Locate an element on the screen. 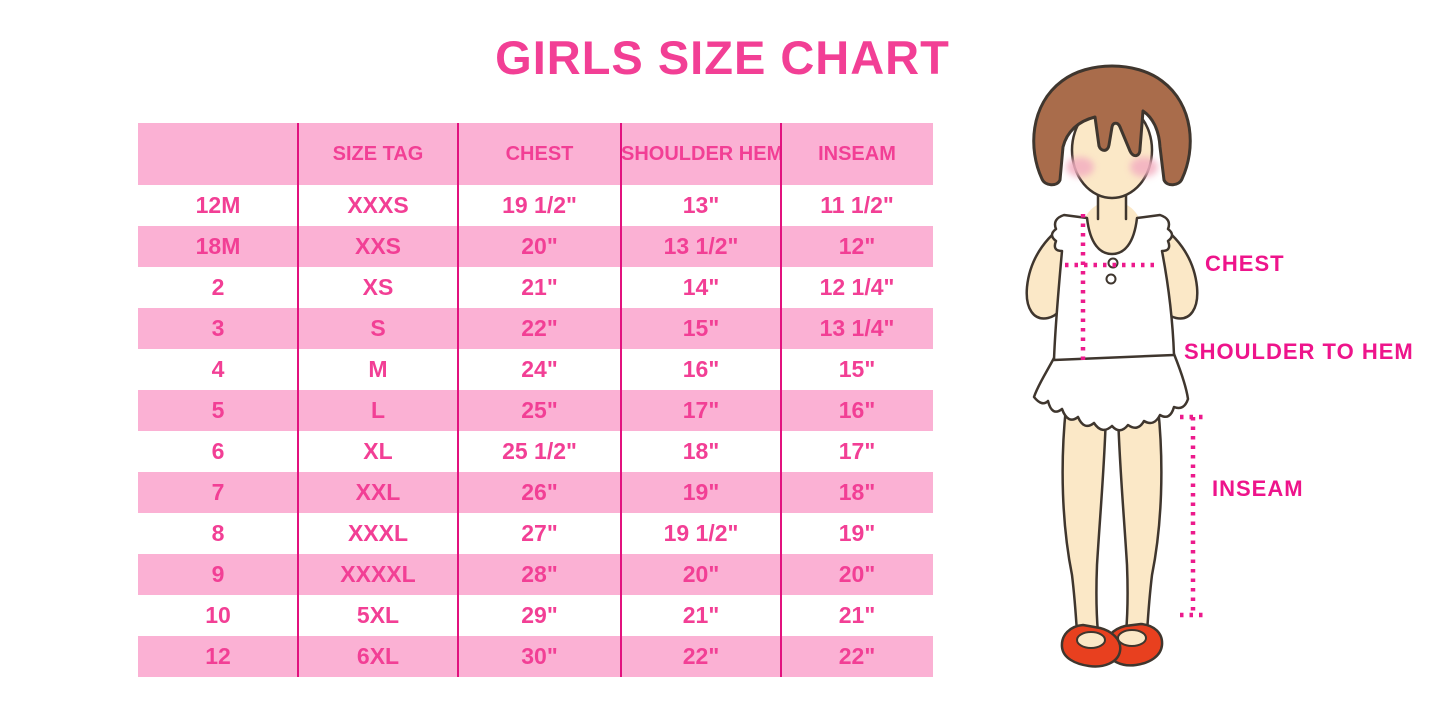 The image size is (1445, 723). table-cell: XXXS is located at coordinates (378, 205).